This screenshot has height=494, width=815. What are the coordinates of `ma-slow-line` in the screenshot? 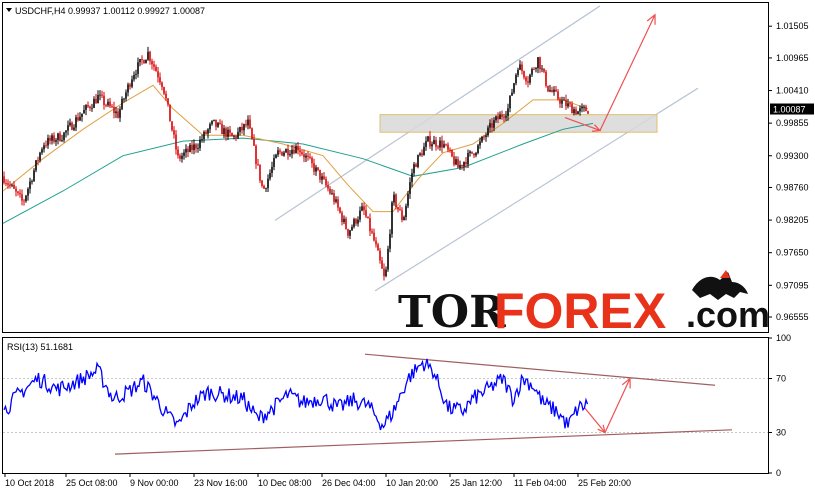 It's located at (298, 173).